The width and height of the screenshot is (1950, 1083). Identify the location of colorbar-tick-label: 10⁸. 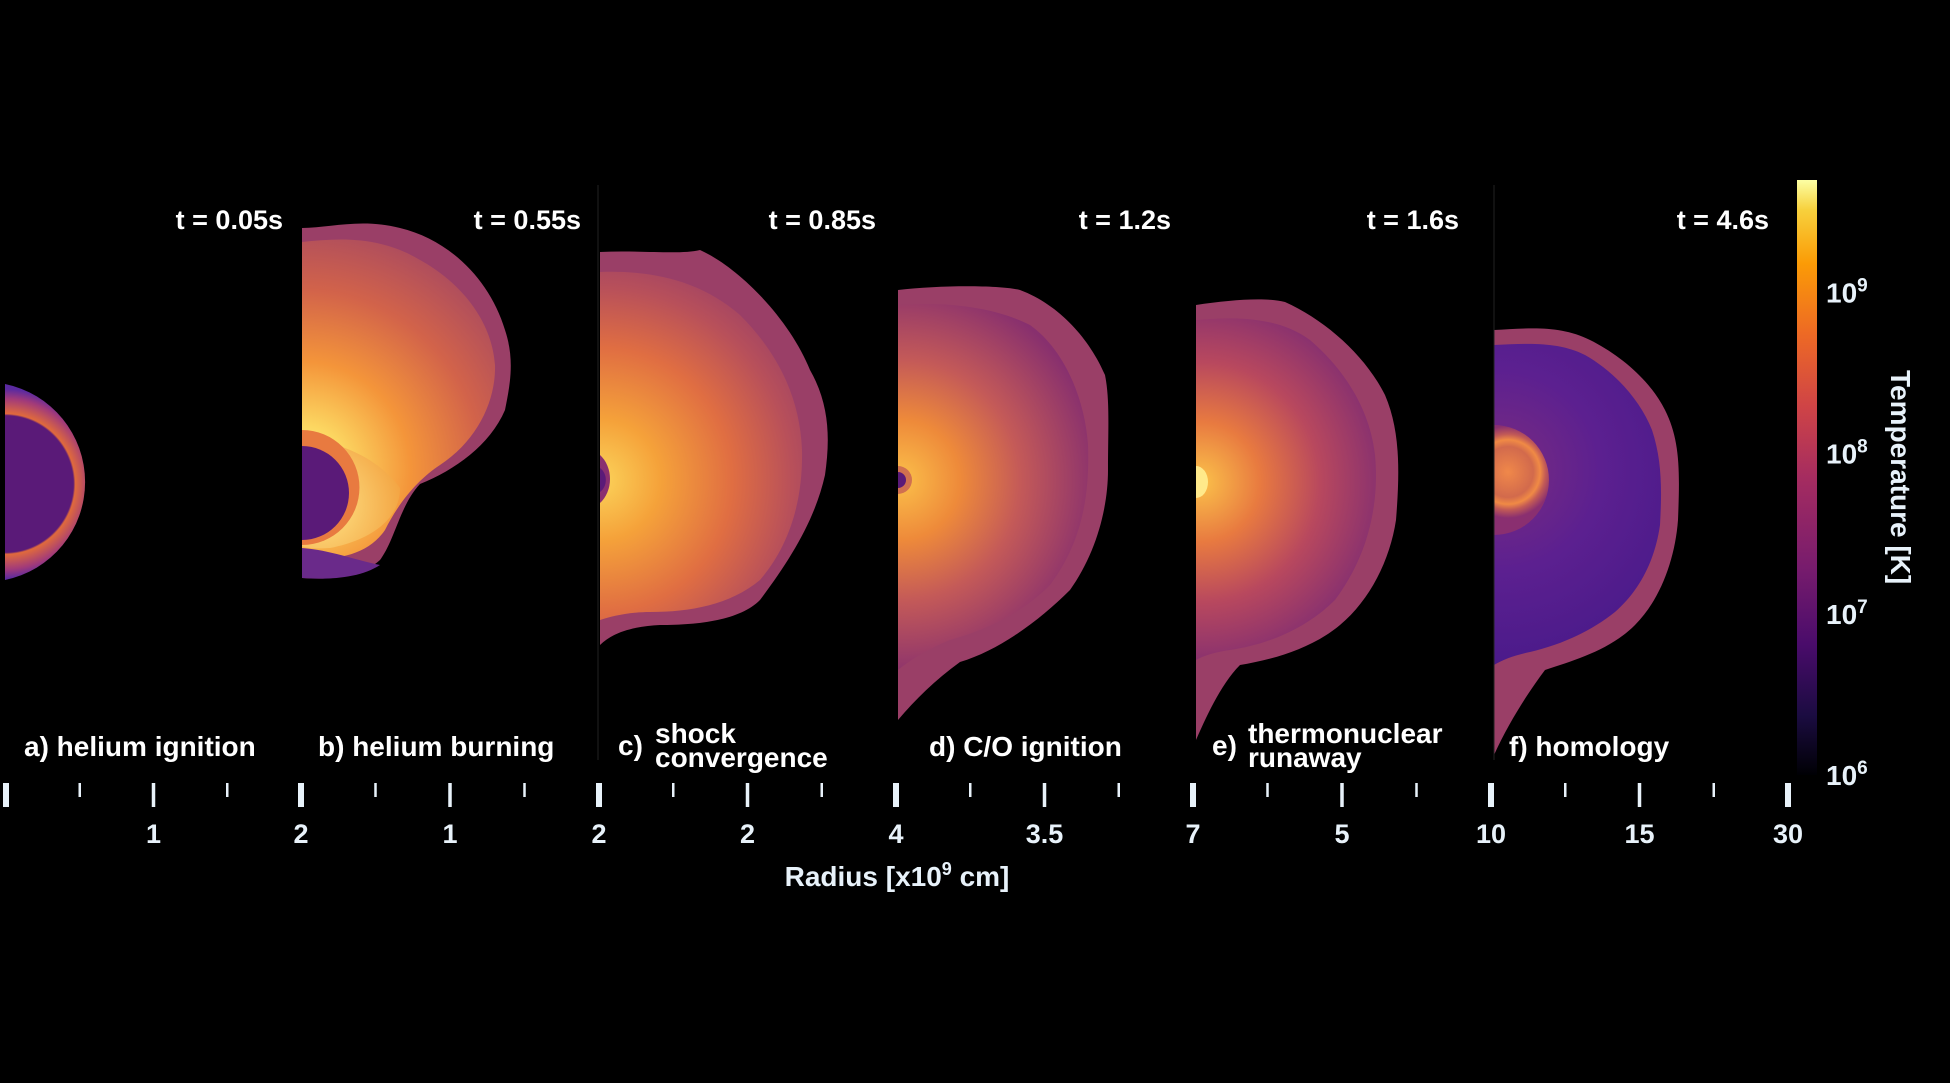
(1847, 452).